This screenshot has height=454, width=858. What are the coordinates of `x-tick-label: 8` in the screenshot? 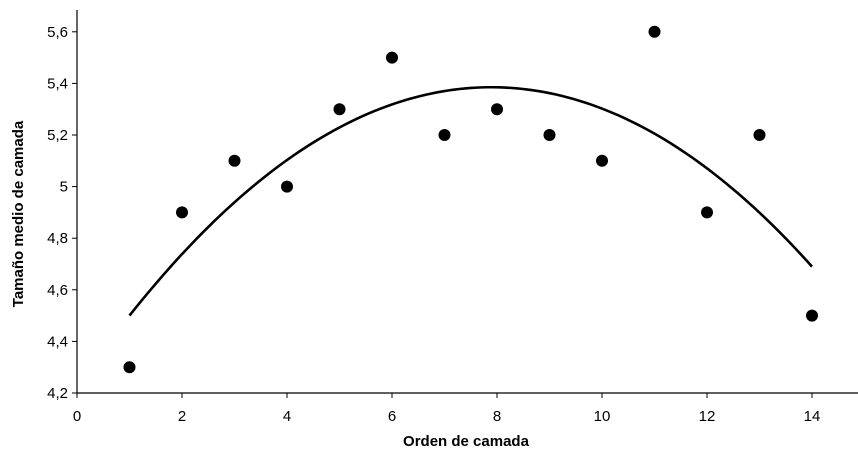 It's located at (497, 416).